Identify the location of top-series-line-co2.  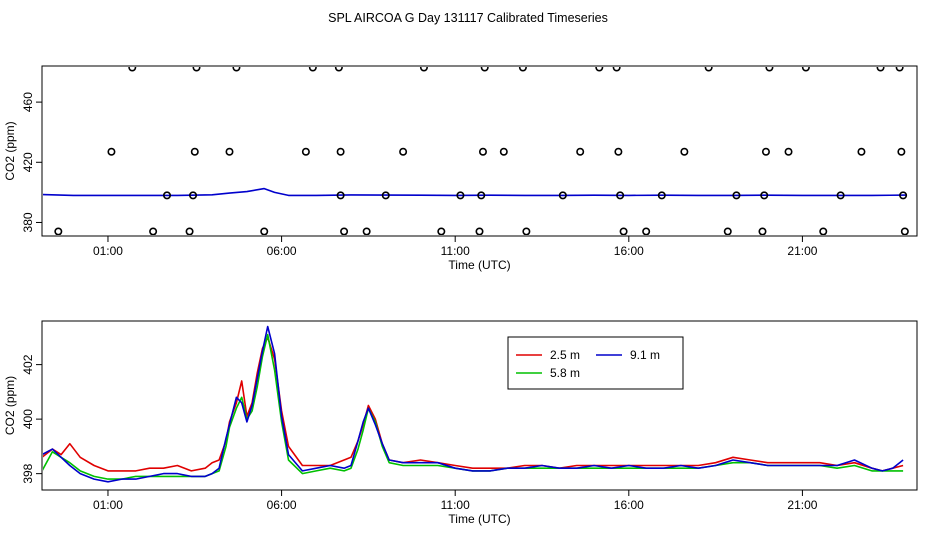
(475, 192).